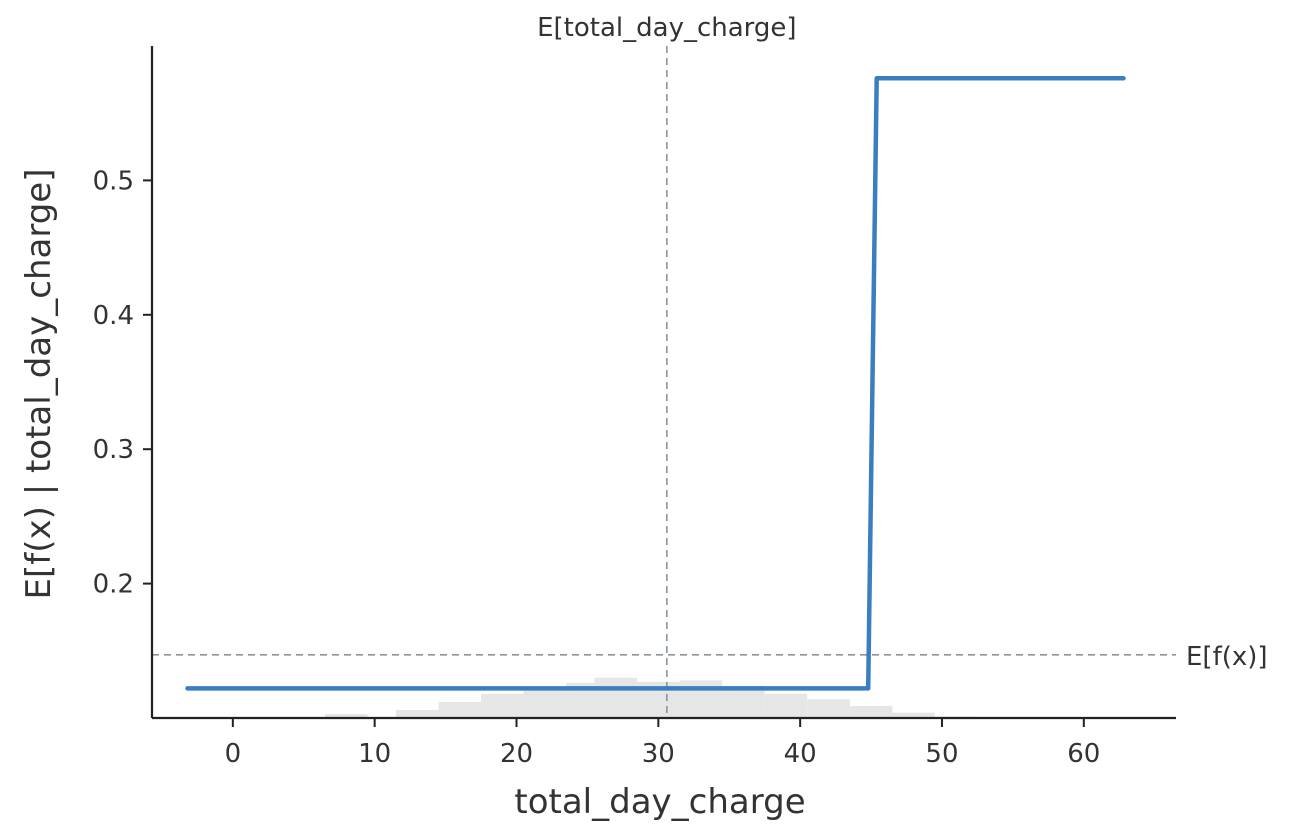 The image size is (1300, 827). I want to click on expected-feature-label: E[total_day_charge], so click(666, 28).